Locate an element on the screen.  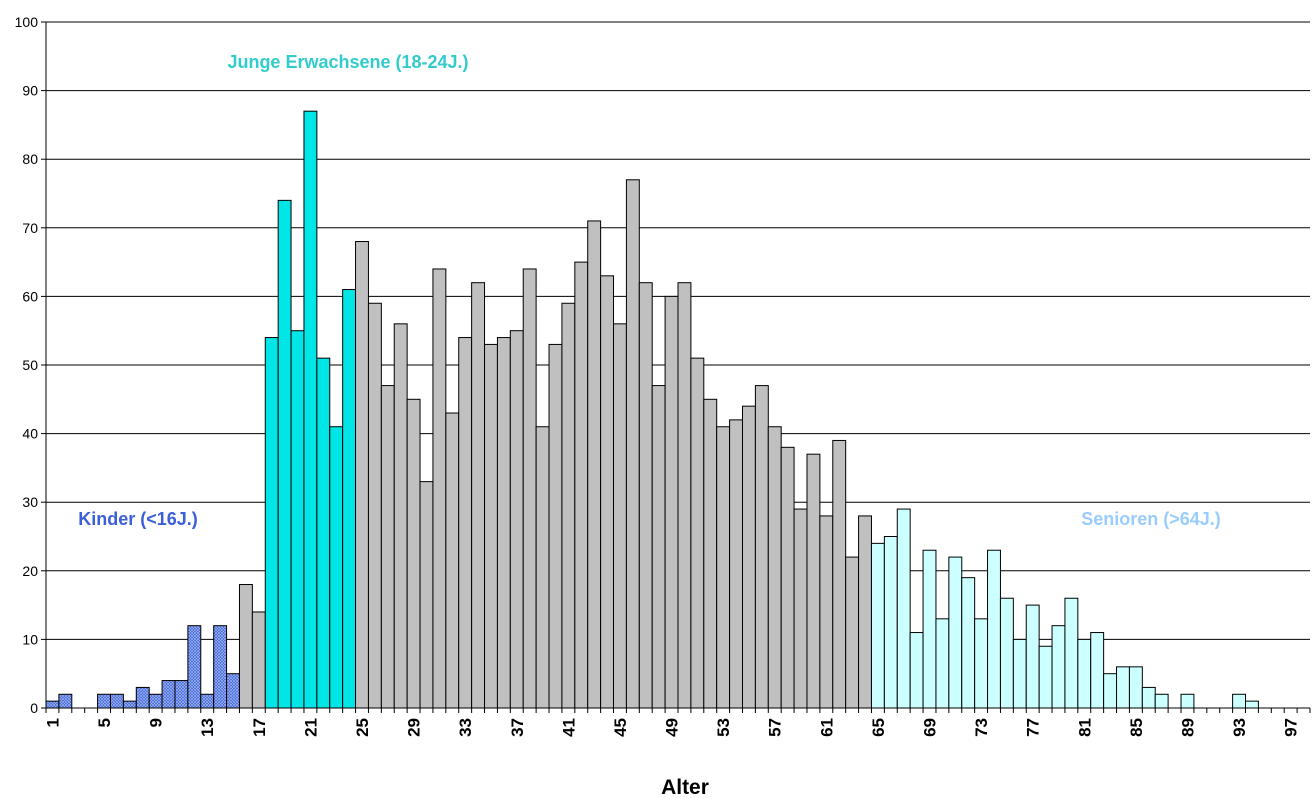
x-tick-label: 77 is located at coordinates (1033, 727).